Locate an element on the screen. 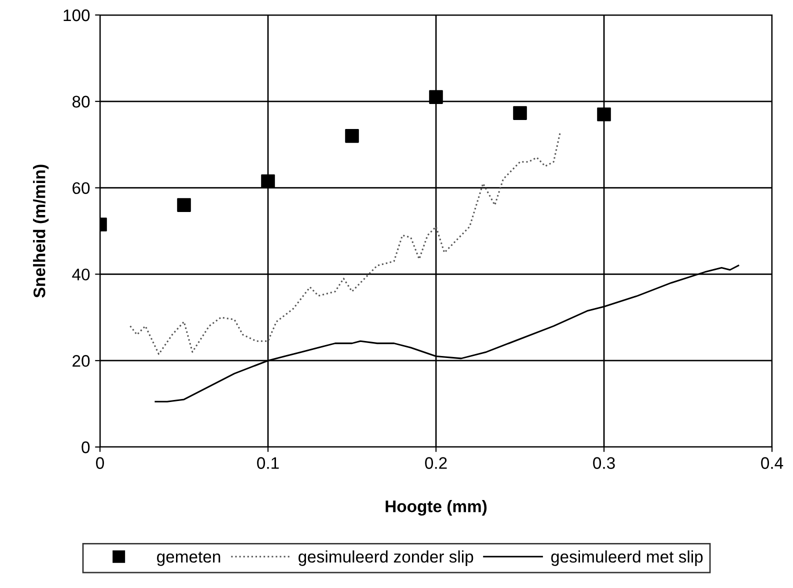 The height and width of the screenshot is (588, 793). legend-label: gesimuleerd met slip is located at coordinates (627, 558).